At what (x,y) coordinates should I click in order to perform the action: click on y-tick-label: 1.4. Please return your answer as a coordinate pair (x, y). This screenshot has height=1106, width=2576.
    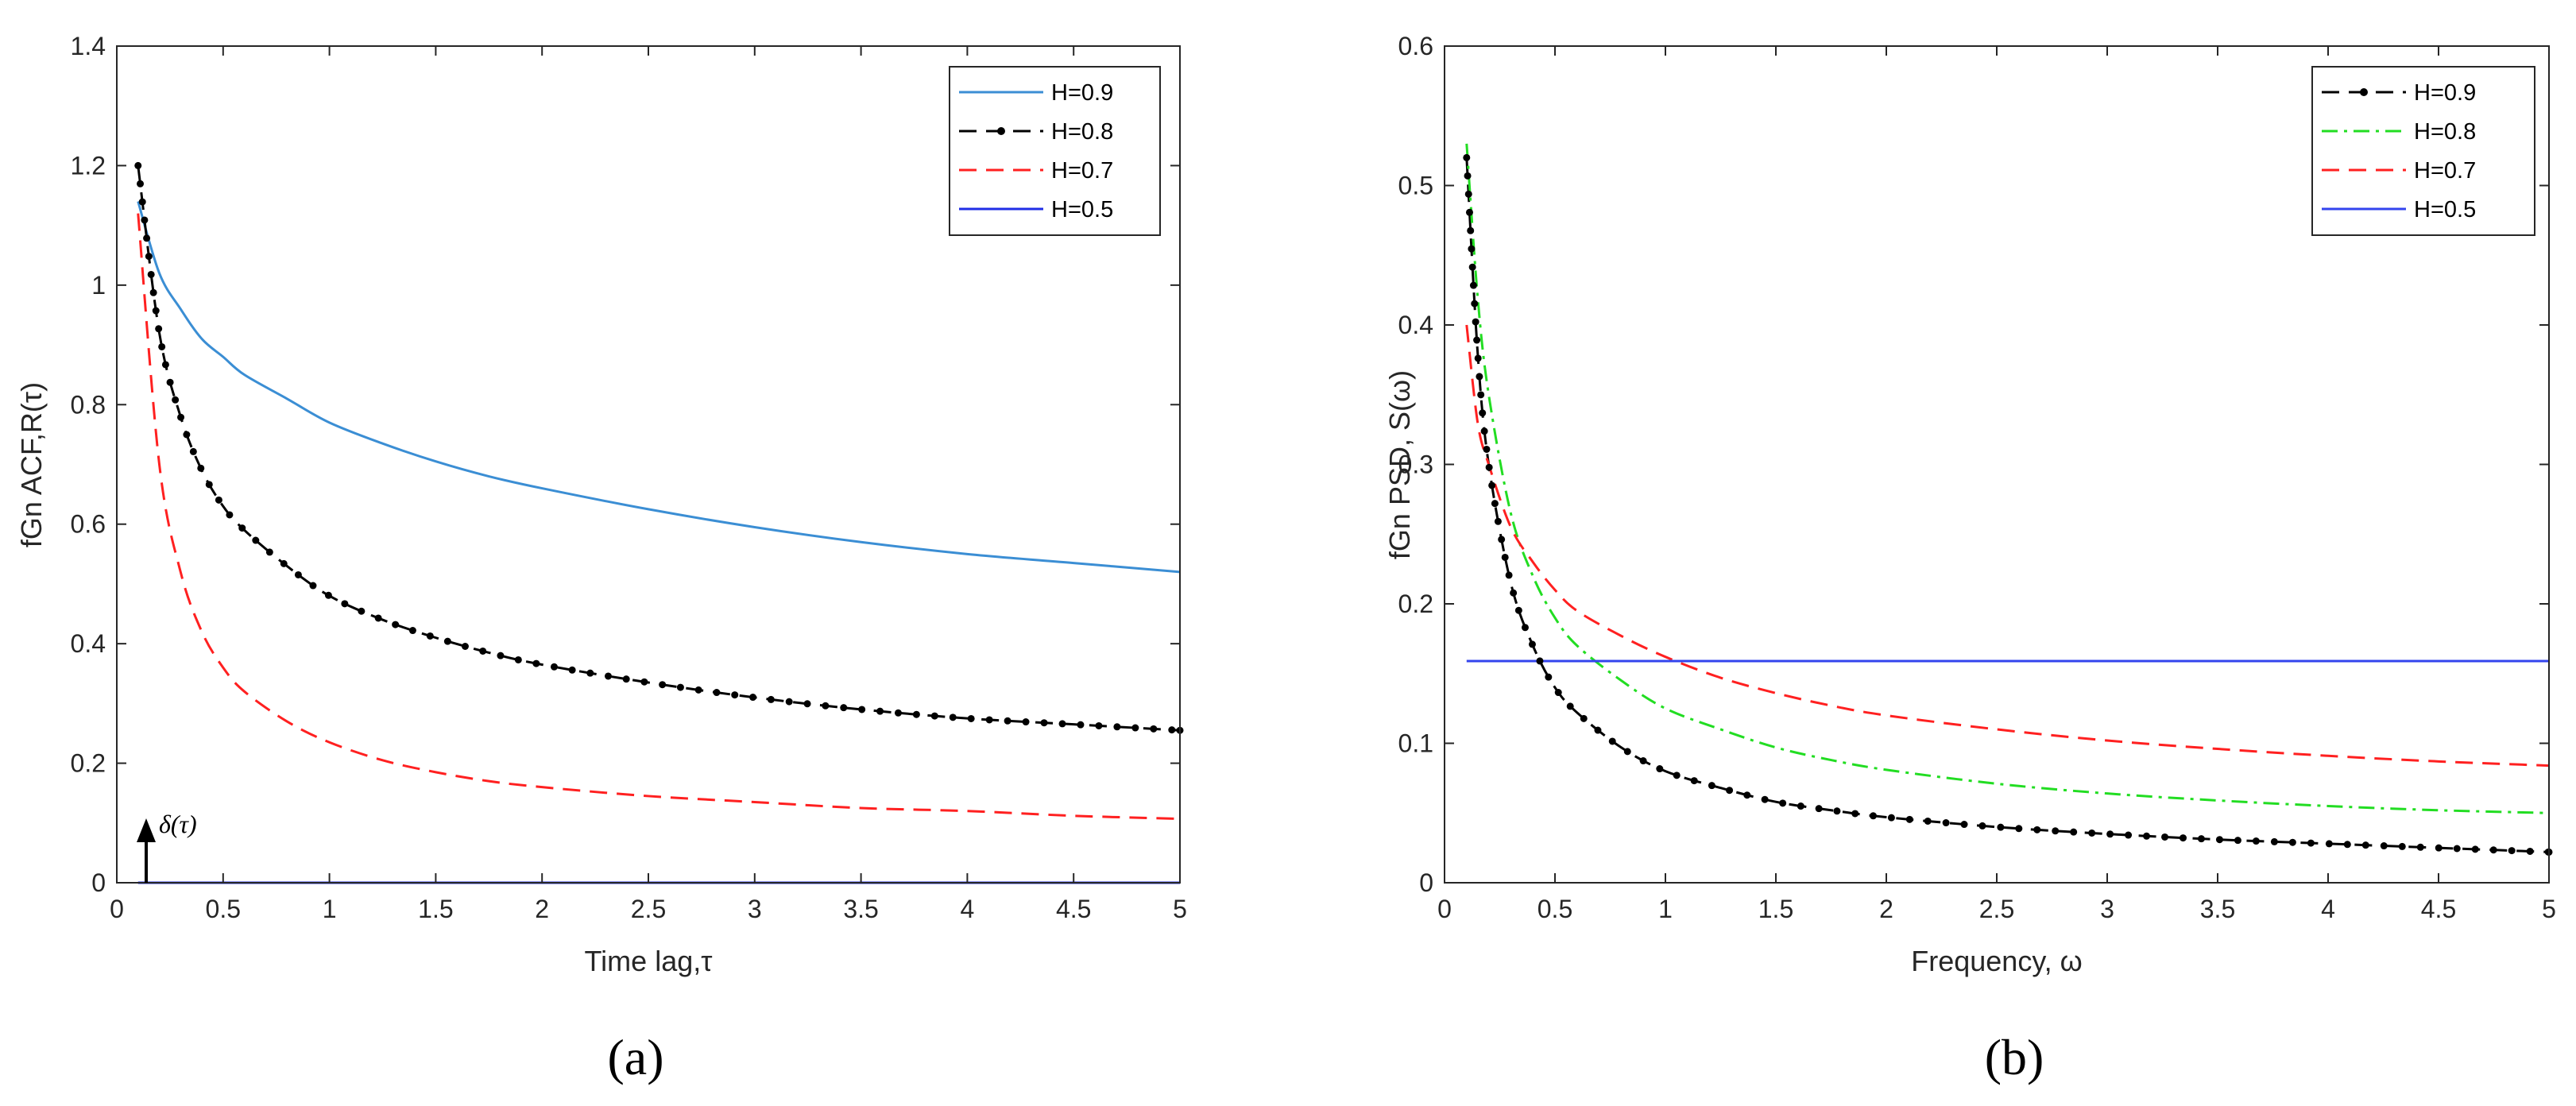
    Looking at the image, I should click on (88, 46).